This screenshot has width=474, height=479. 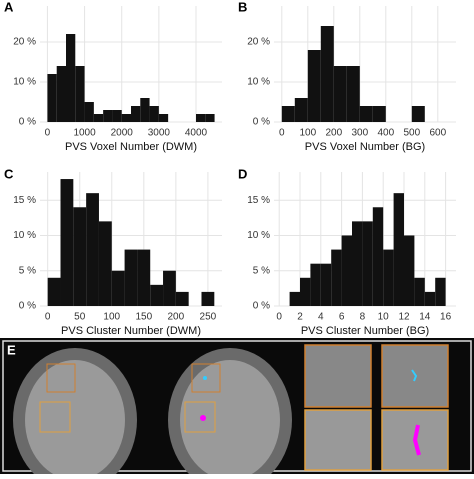 I want to click on x-tick-label: 400, so click(x=385, y=133).